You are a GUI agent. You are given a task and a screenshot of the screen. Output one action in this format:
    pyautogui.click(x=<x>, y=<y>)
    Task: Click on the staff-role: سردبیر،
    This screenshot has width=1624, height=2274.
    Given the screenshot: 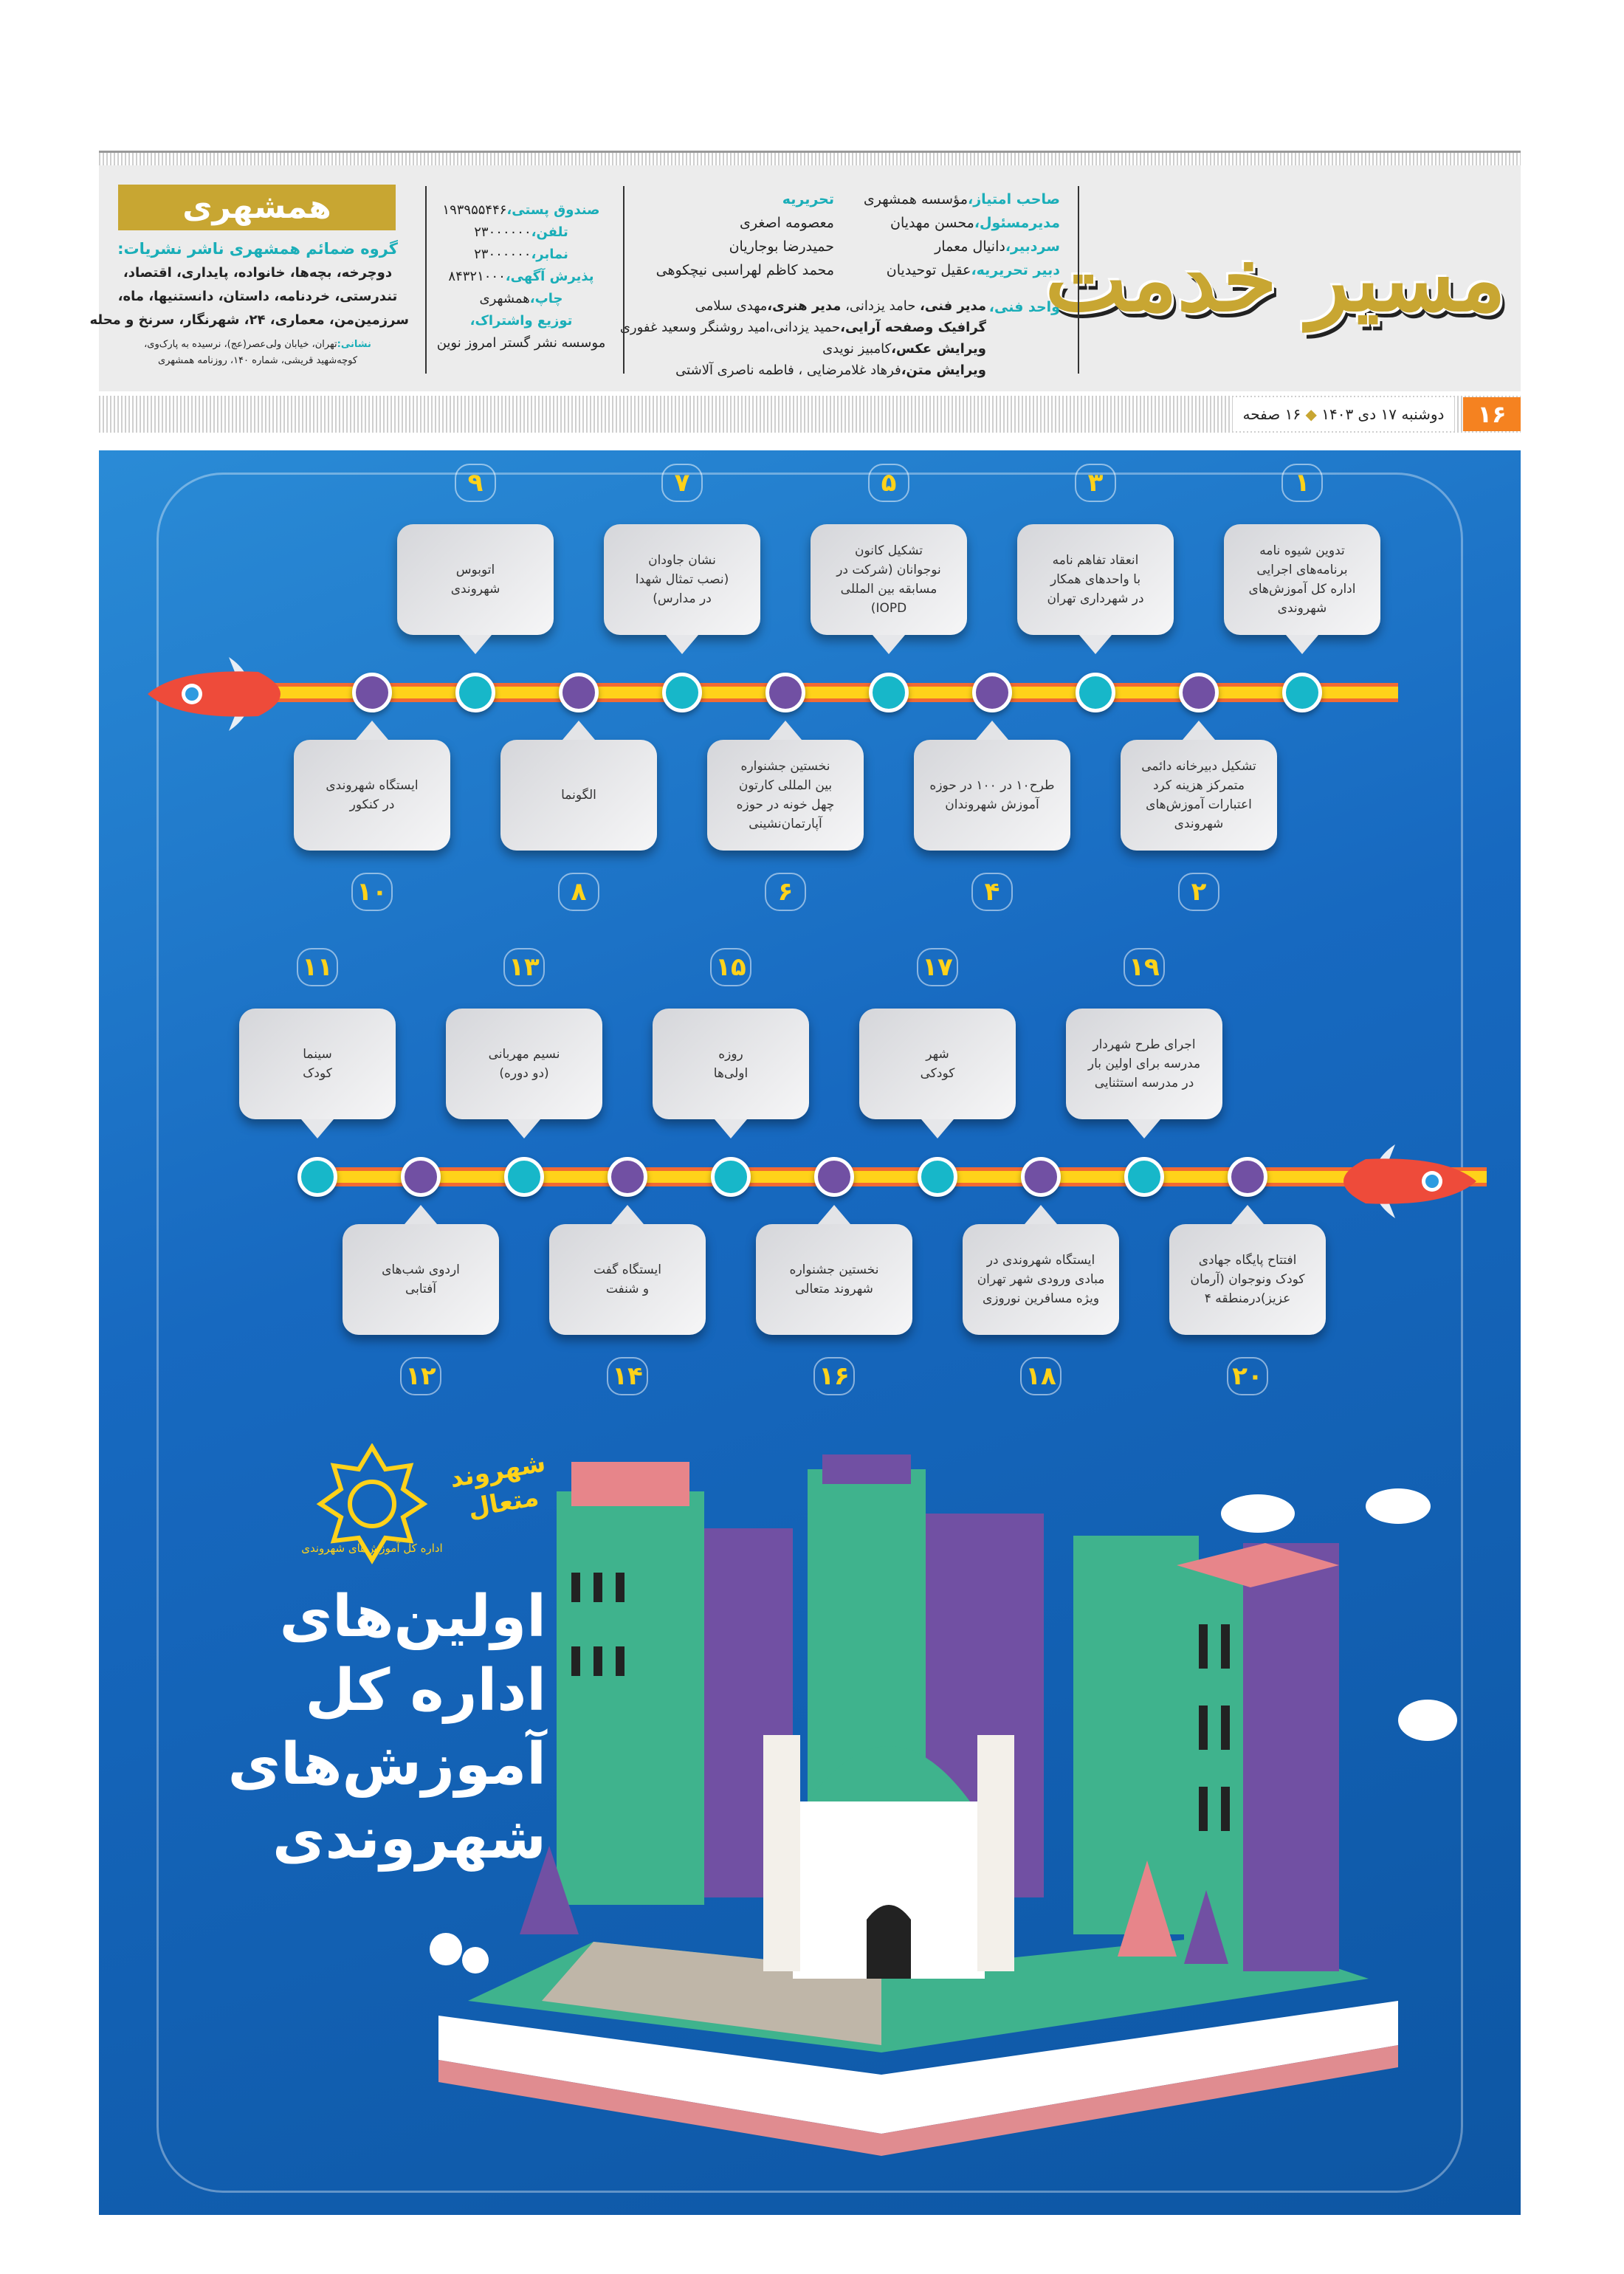 What is the action you would take?
    pyautogui.click(x=1032, y=247)
    